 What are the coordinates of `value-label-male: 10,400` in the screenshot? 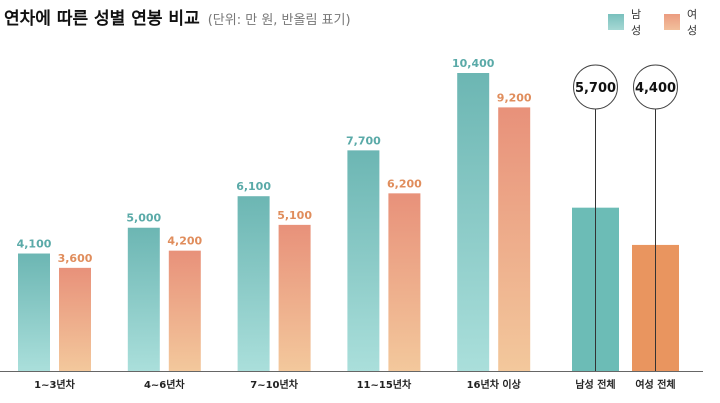 It's located at (473, 63).